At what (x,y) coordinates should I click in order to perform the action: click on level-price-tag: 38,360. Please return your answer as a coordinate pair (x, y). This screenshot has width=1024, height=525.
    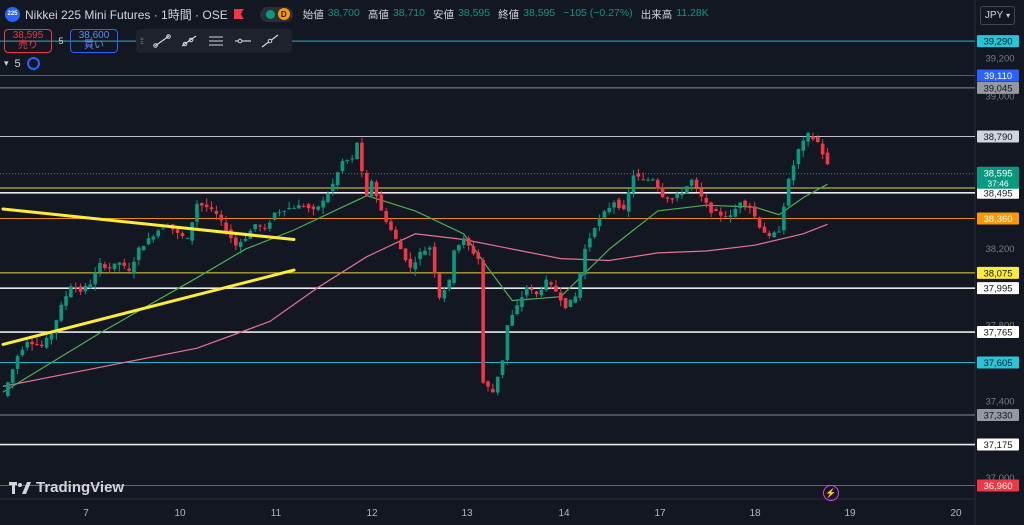
    Looking at the image, I should click on (998, 218).